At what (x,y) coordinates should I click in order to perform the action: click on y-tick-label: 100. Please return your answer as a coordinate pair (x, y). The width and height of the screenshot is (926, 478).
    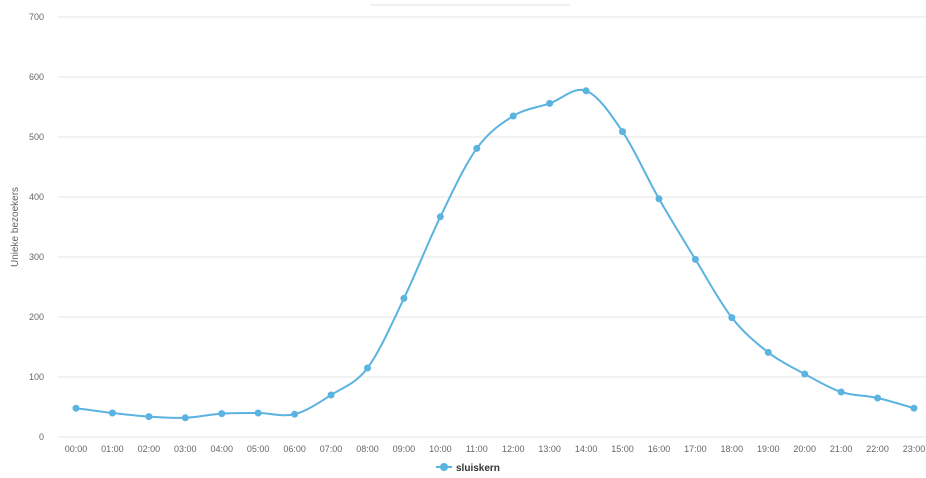
    Looking at the image, I should click on (36, 377).